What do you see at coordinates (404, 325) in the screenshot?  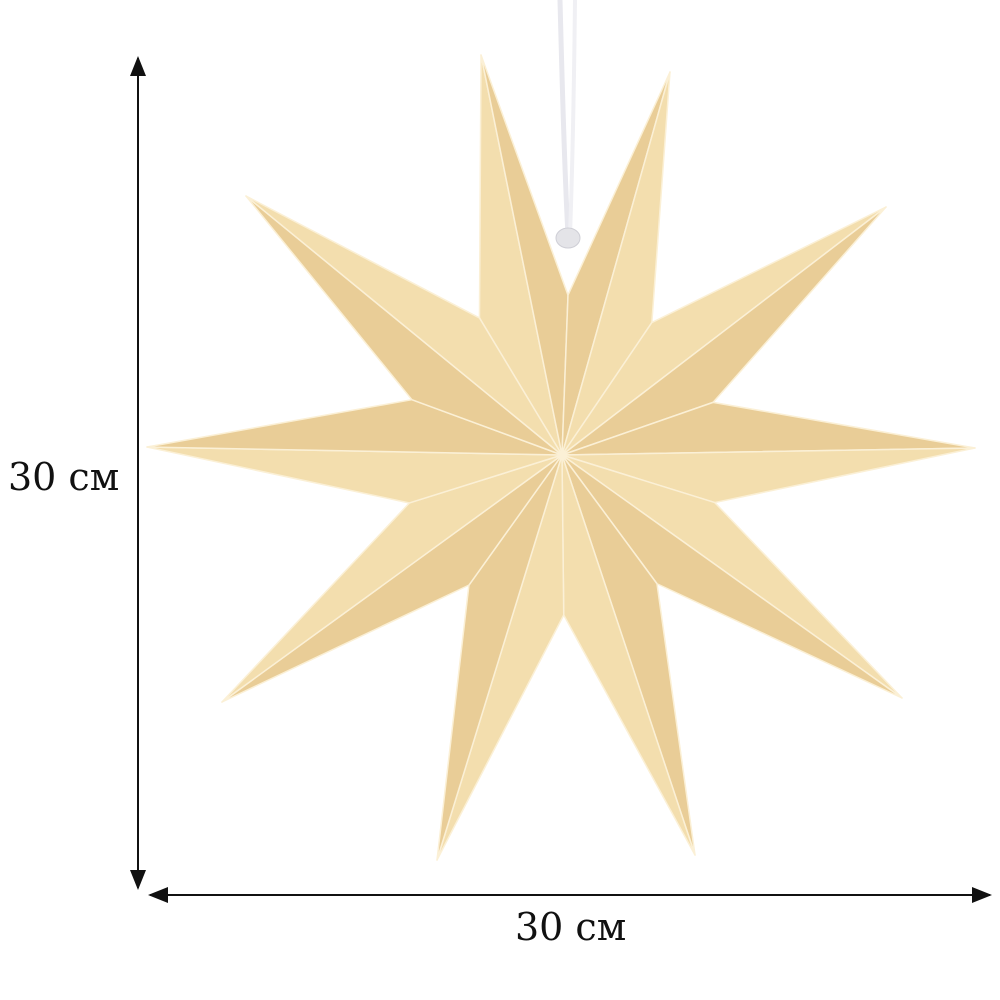 I see `star-point-face` at bounding box center [404, 325].